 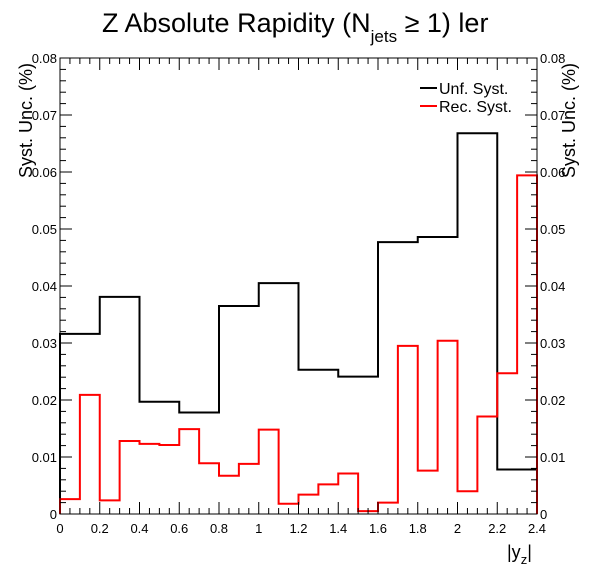 I want to click on x-tick-label: 1.2, so click(x=298, y=528).